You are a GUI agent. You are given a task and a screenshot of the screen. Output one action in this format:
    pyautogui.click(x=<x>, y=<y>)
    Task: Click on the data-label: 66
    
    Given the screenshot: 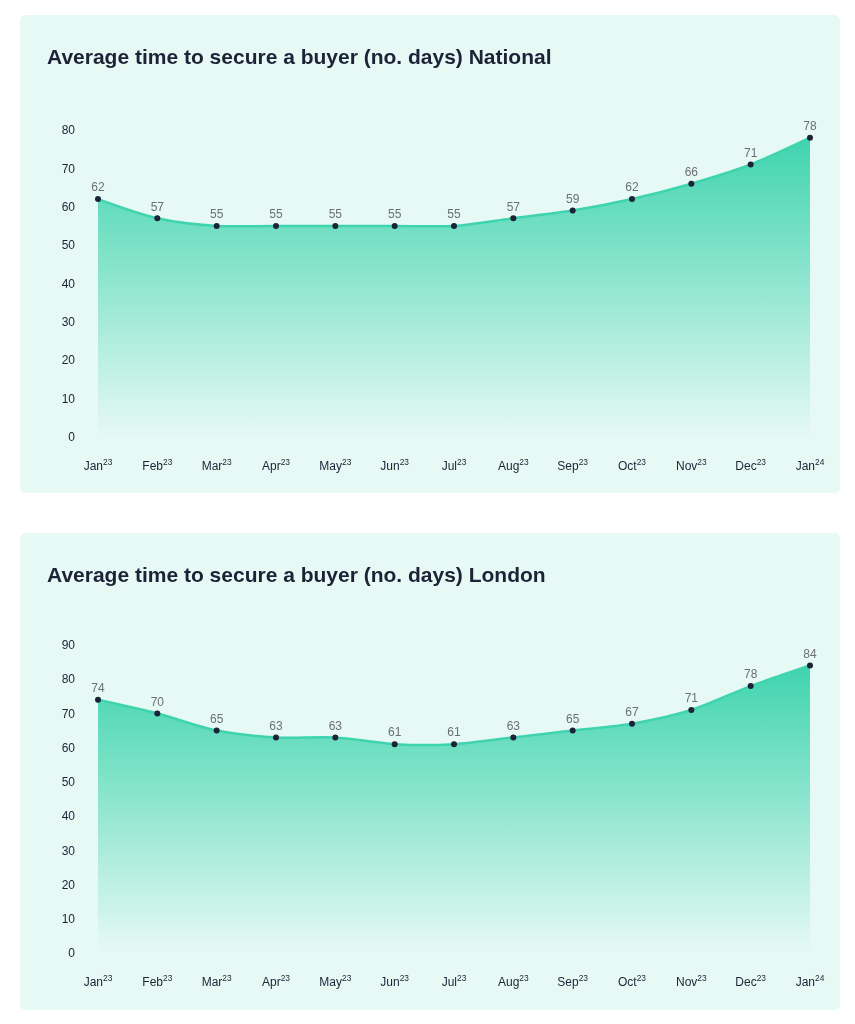 What is the action you would take?
    pyautogui.click(x=691, y=171)
    